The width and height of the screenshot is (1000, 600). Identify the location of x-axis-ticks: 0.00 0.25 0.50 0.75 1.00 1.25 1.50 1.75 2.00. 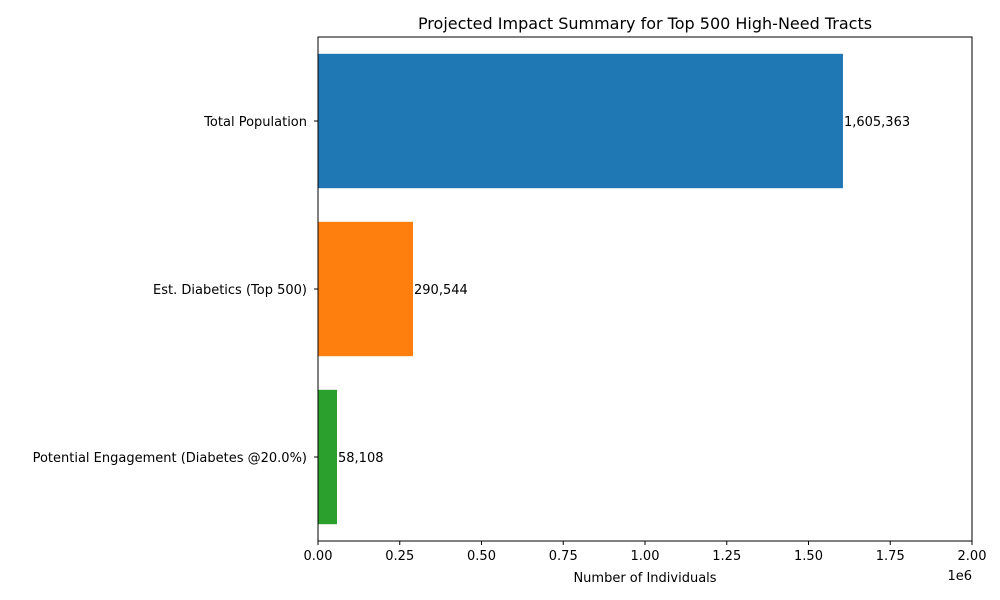
(645, 552).